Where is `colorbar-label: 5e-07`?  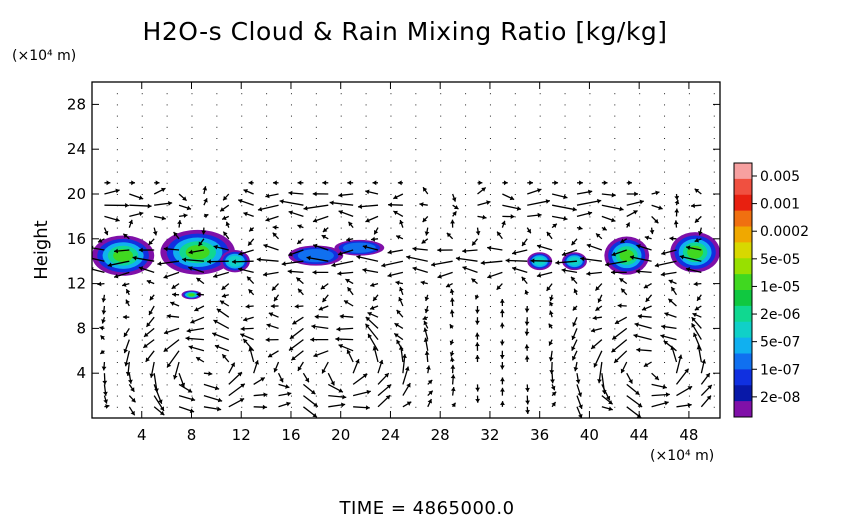
colorbar-label: 5e-07 is located at coordinates (780, 343).